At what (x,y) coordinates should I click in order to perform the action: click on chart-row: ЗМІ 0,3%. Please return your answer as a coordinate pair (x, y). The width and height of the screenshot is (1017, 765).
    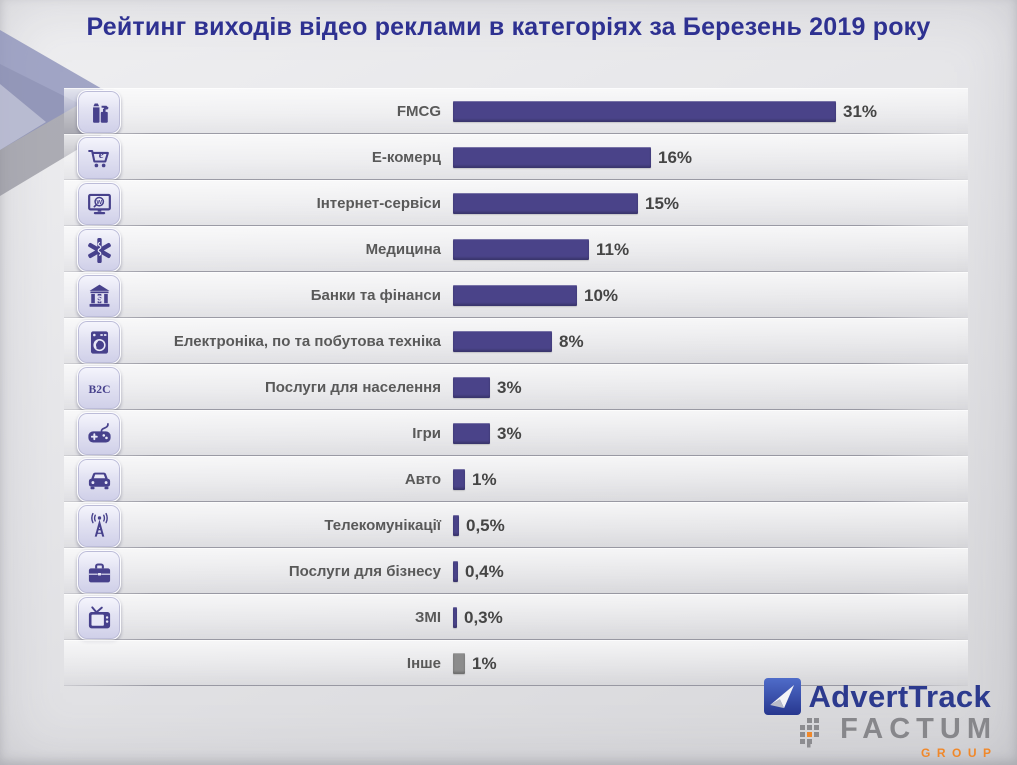
    Looking at the image, I should click on (516, 617).